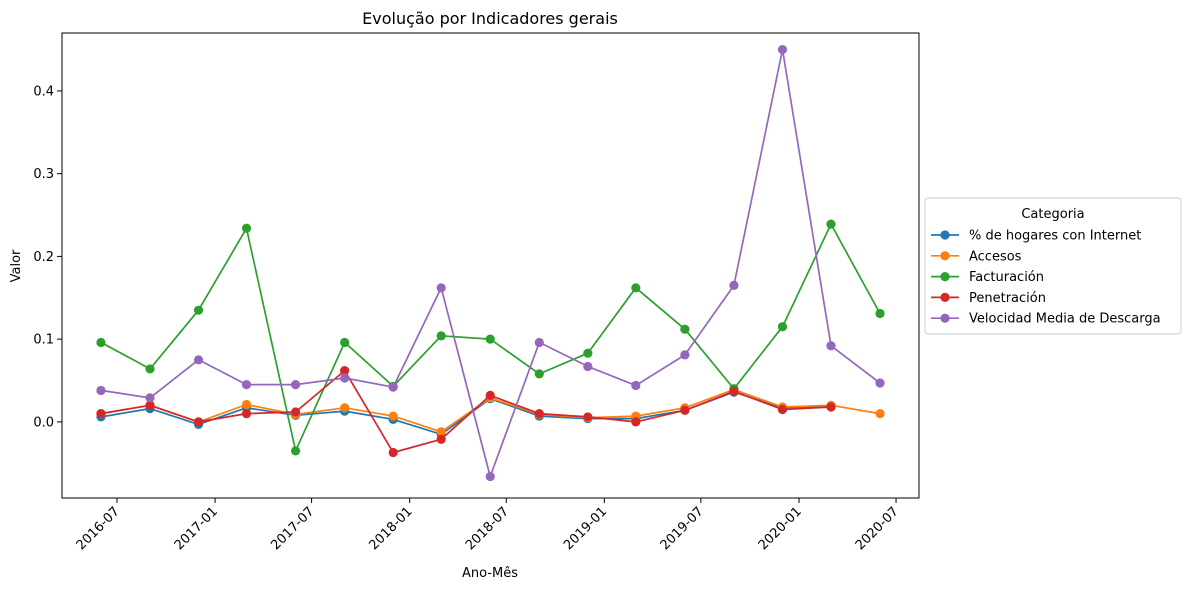  Describe the element at coordinates (877, 528) in the screenshot. I see `x-tick-label: 2020-07` at that location.